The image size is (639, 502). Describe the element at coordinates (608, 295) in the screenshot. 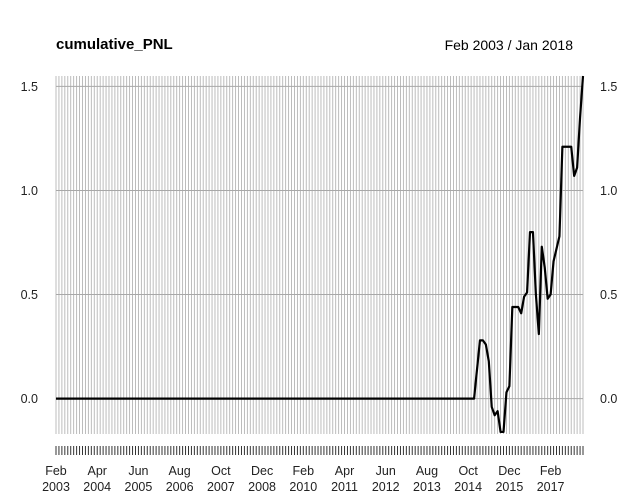

I see `y-tick-label-right: 0.5` at that location.